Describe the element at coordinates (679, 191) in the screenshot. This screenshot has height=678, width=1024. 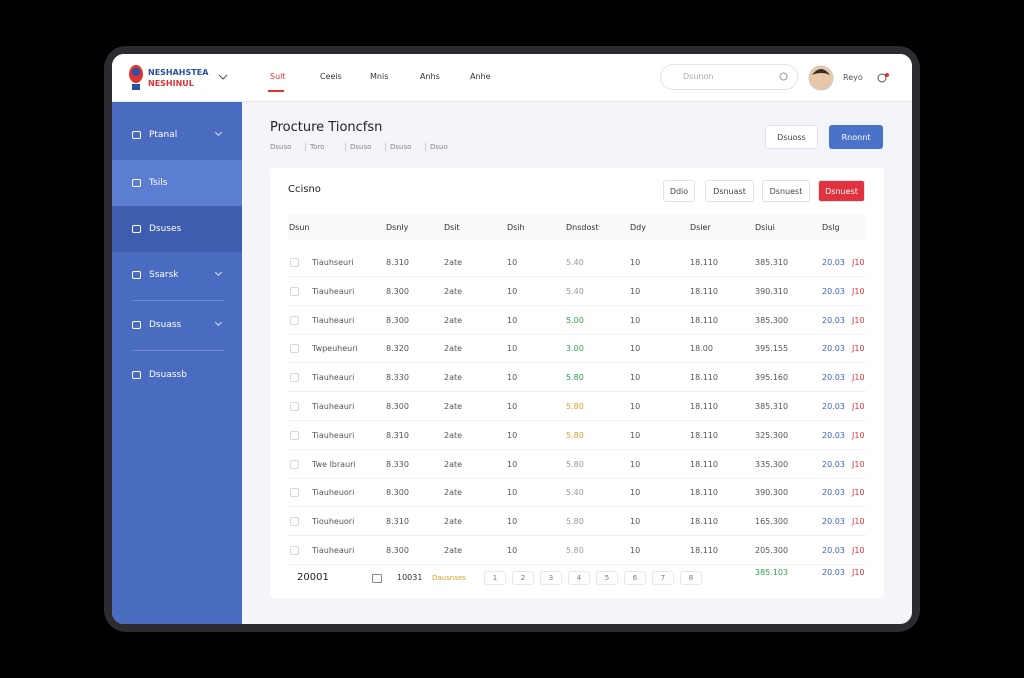
I see `card-button: Ddio` at that location.